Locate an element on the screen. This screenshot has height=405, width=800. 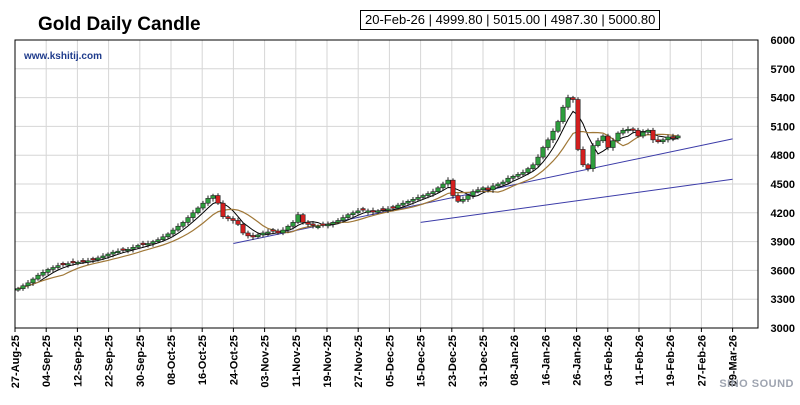
chart-title: Gold Daily Candle is located at coordinates (119, 24).